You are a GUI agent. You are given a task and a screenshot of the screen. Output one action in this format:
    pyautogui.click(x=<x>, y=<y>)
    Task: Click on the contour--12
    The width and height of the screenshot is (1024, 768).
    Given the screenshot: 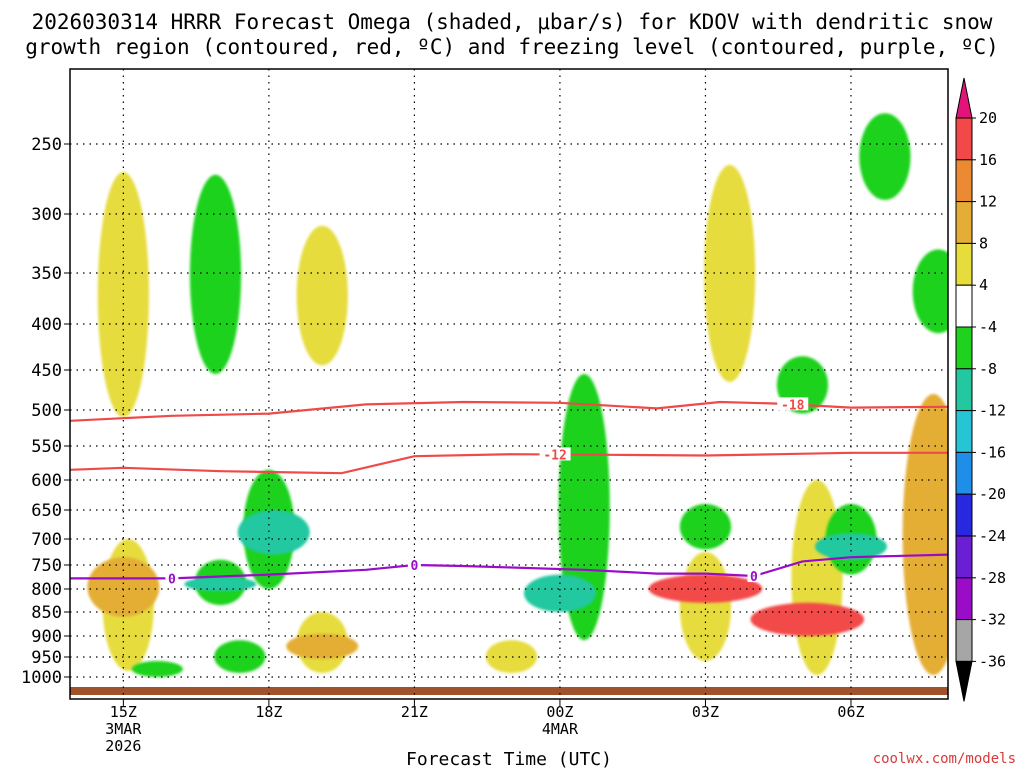 What is the action you would take?
    pyautogui.click(x=509, y=463)
    